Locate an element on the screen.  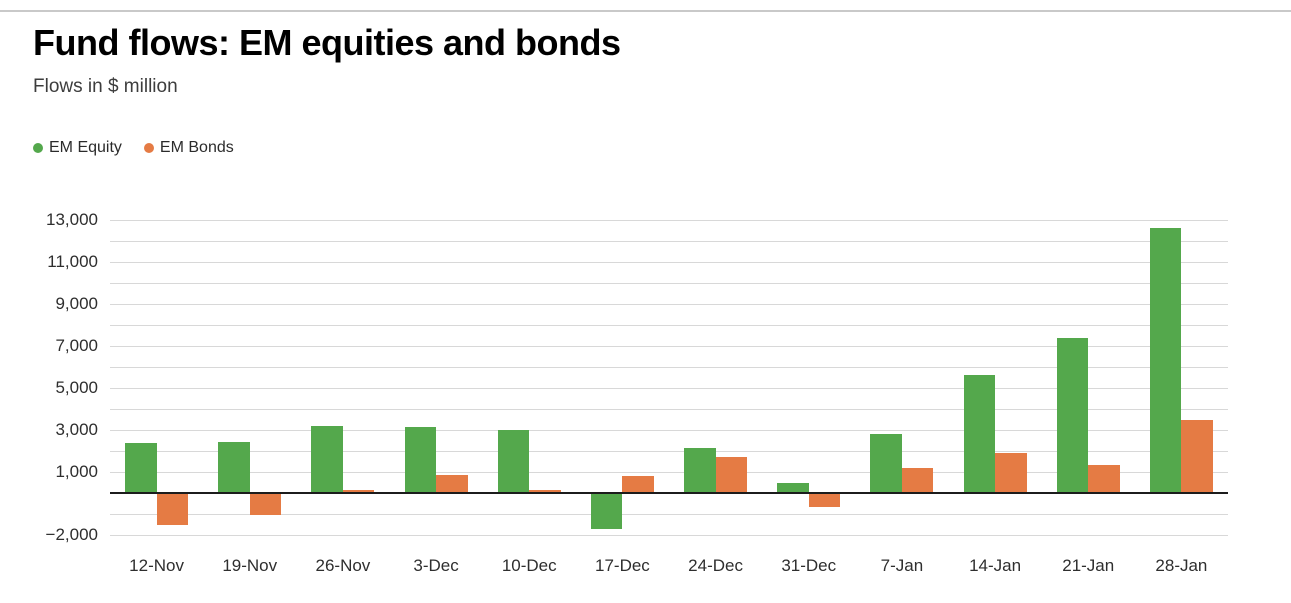
legend-label-em-equity: EM Equity is located at coordinates (85, 147).